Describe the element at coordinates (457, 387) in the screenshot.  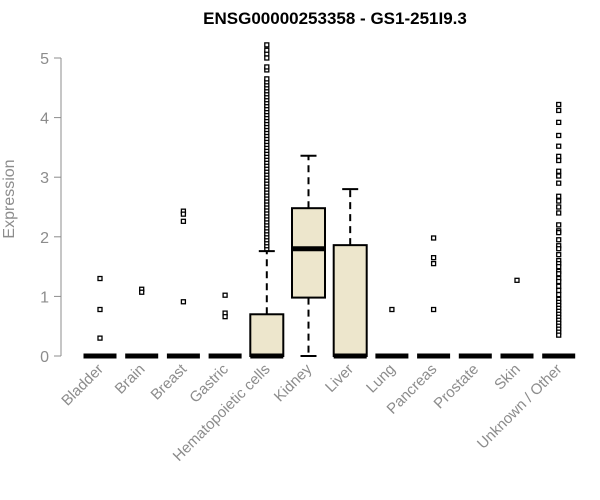
I see `category-label: Prostate` at that location.